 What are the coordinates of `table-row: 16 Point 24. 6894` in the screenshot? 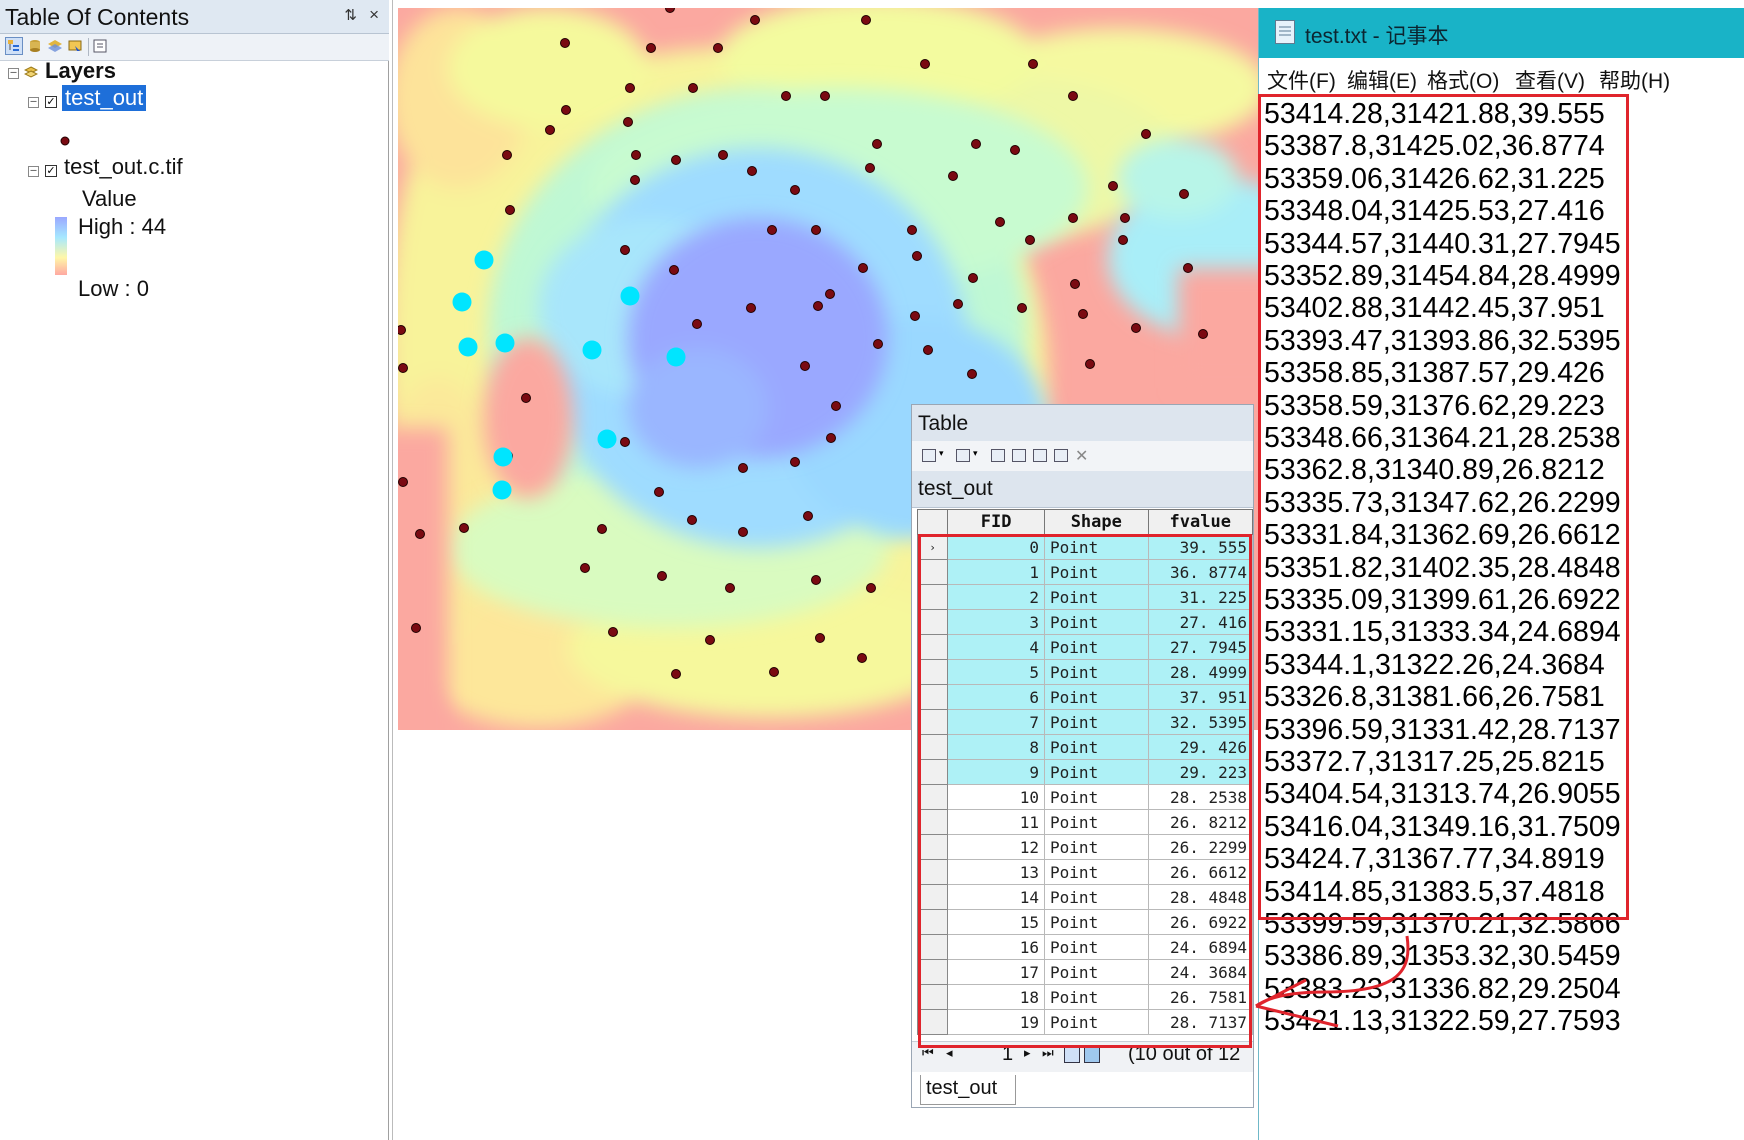 It's located at (1085, 947).